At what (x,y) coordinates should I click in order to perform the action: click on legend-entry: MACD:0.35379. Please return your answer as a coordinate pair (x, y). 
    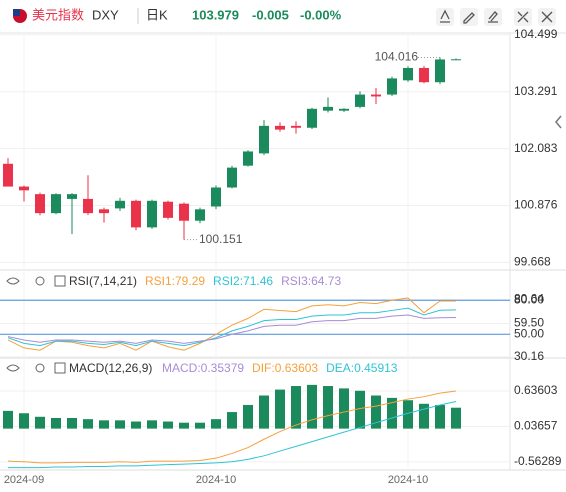
    Looking at the image, I should click on (203, 368).